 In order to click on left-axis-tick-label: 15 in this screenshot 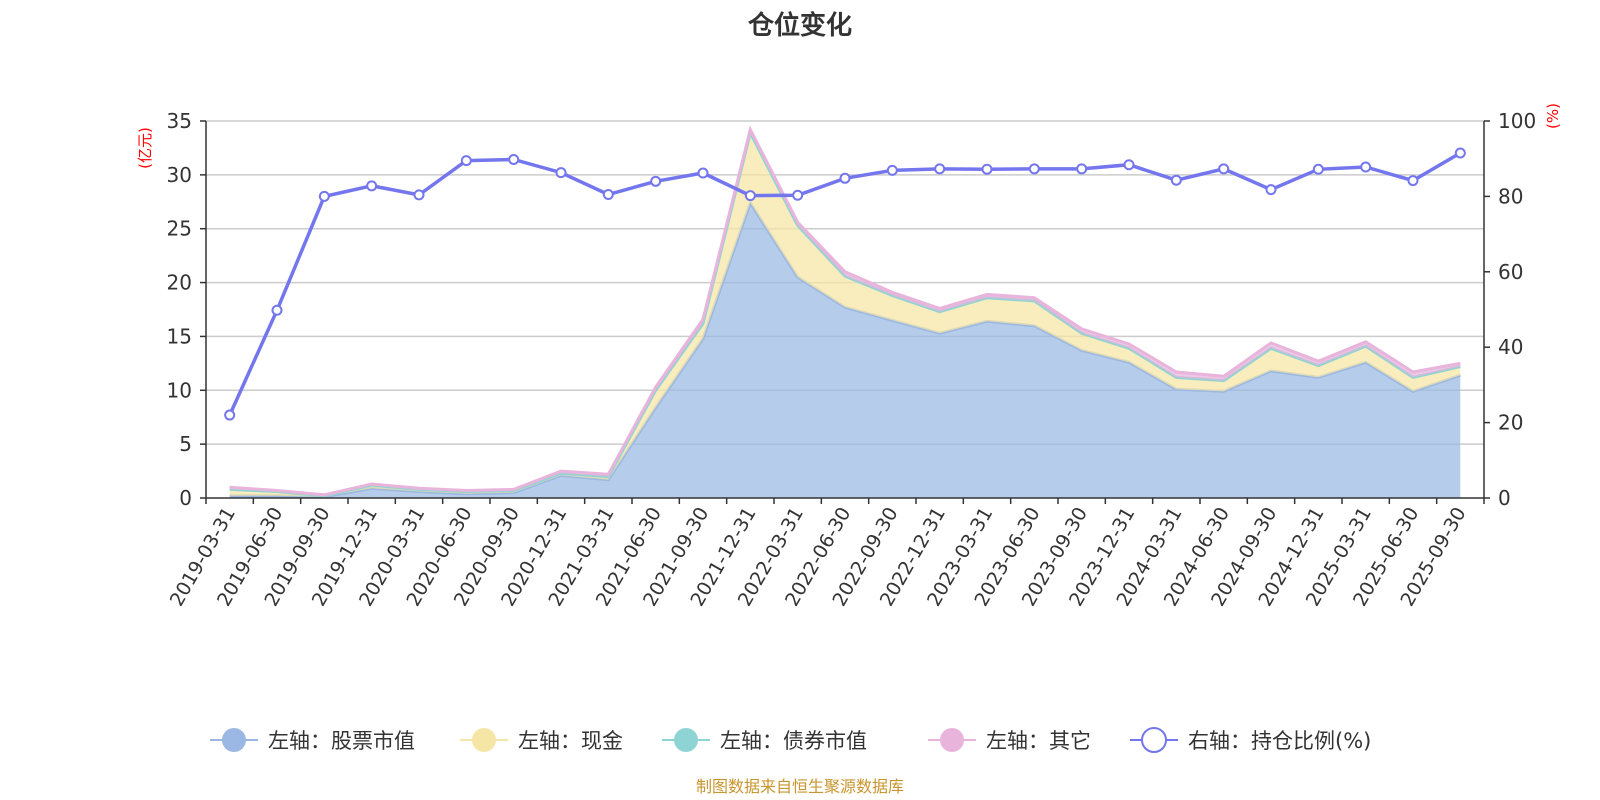, I will do `click(179, 336)`.